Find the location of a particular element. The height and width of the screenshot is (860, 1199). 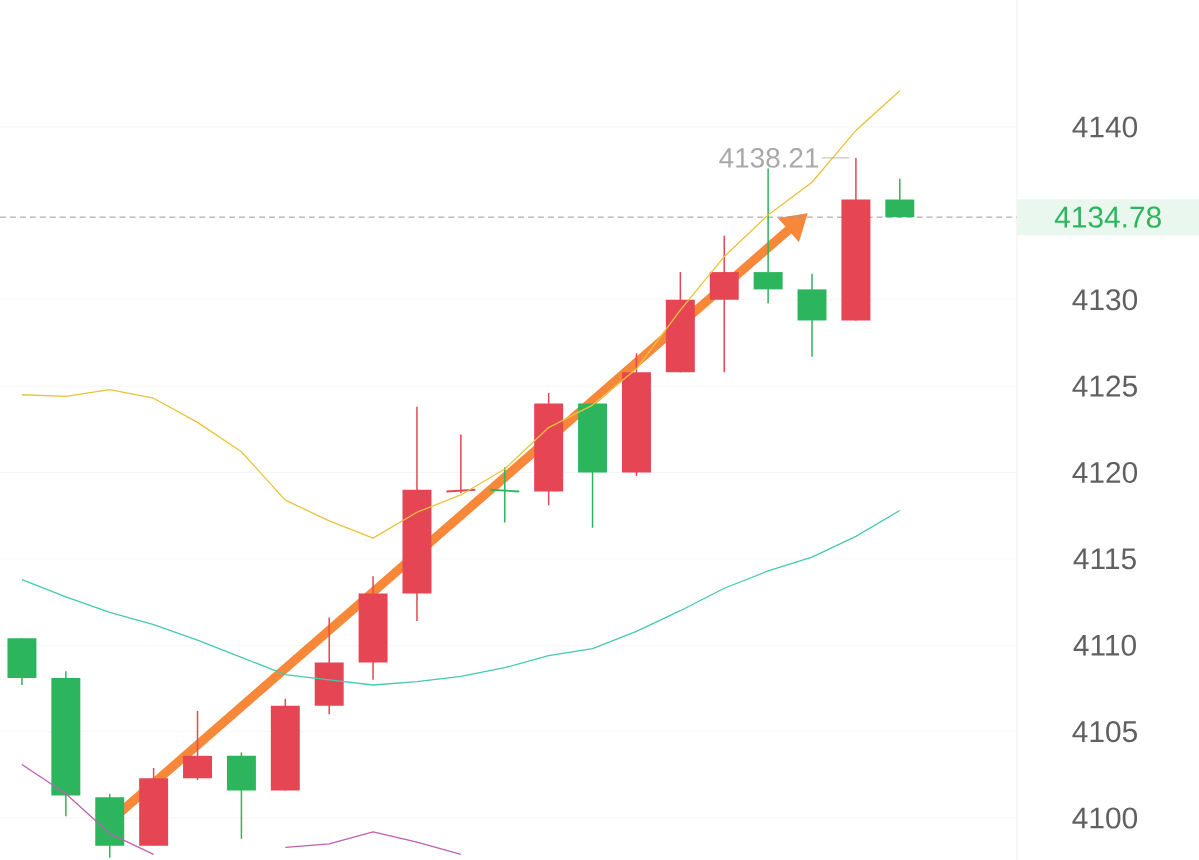

y-tick-label: 4130 is located at coordinates (1105, 300).